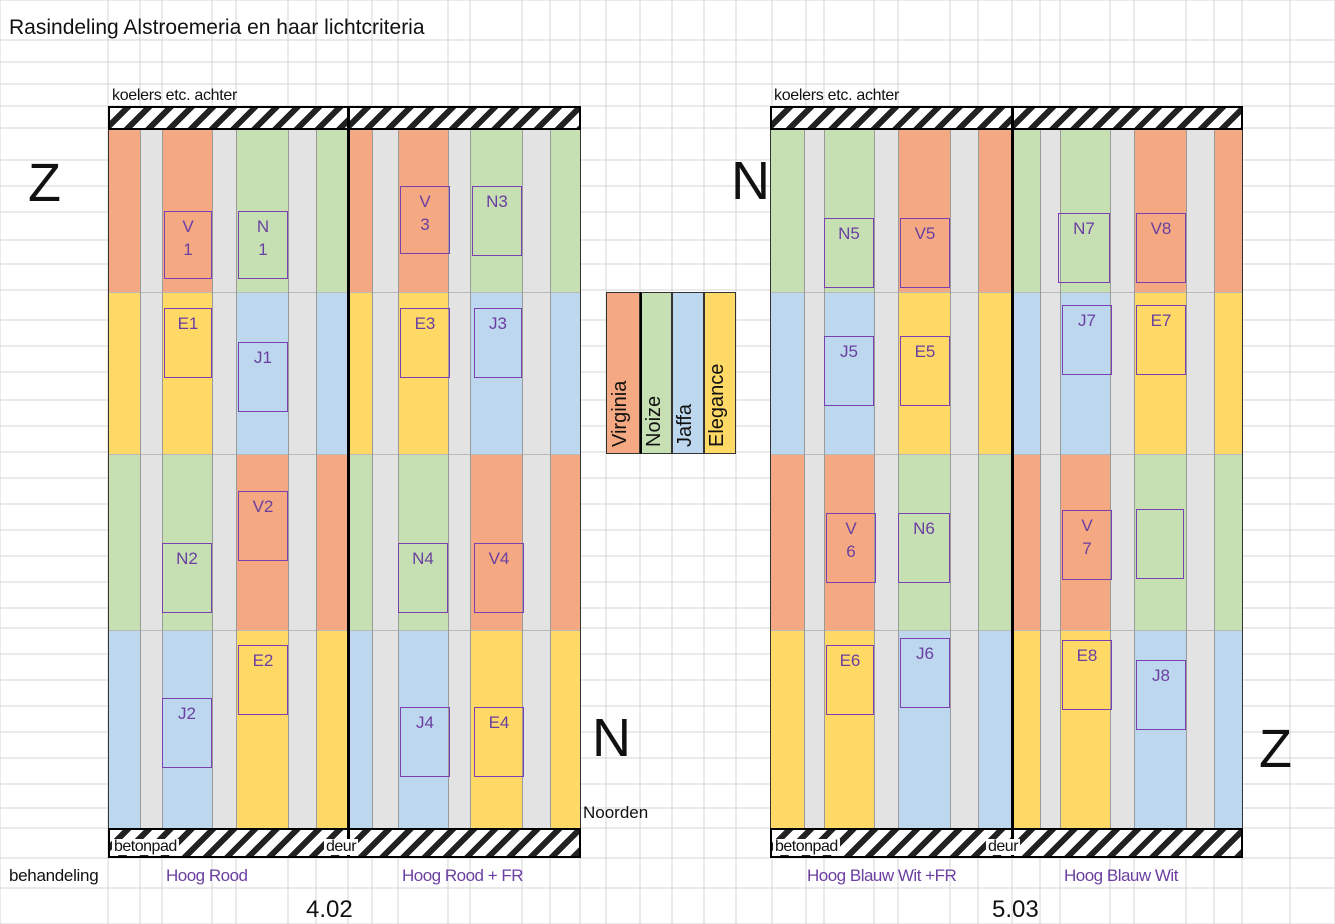 The width and height of the screenshot is (1335, 924). I want to click on gh1-plot: N4, so click(423, 578).